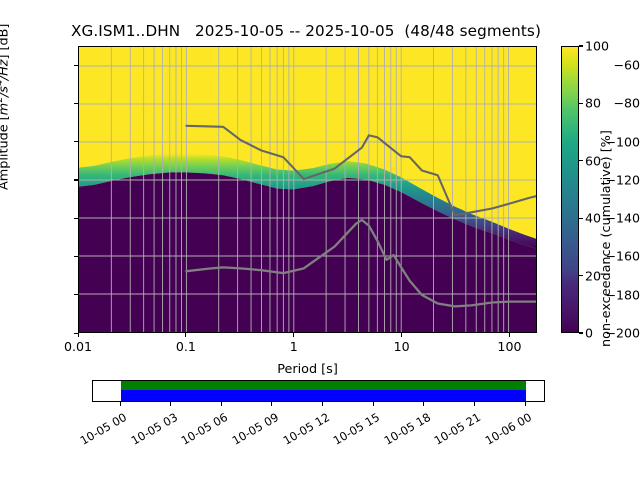  I want to click on x-tick-label: 0.1, so click(185, 346).